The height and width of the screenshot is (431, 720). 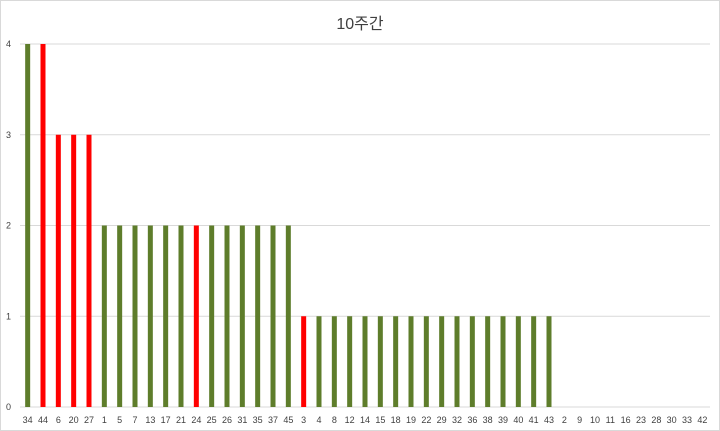 I want to click on x-tick-label: 39, so click(x=503, y=420).